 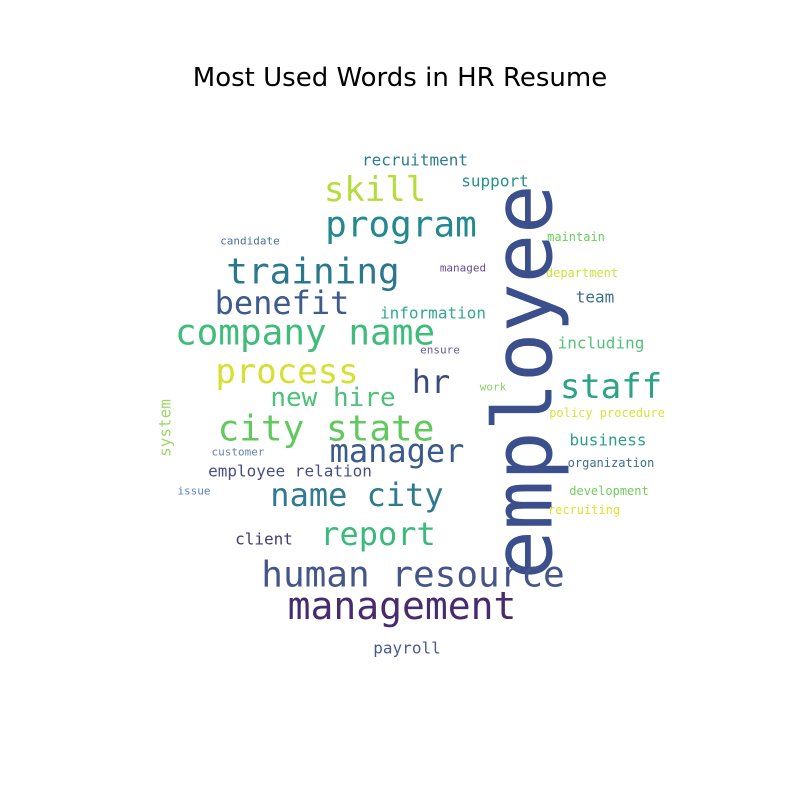 What do you see at coordinates (312, 272) in the screenshot?
I see `word-training: training` at bounding box center [312, 272].